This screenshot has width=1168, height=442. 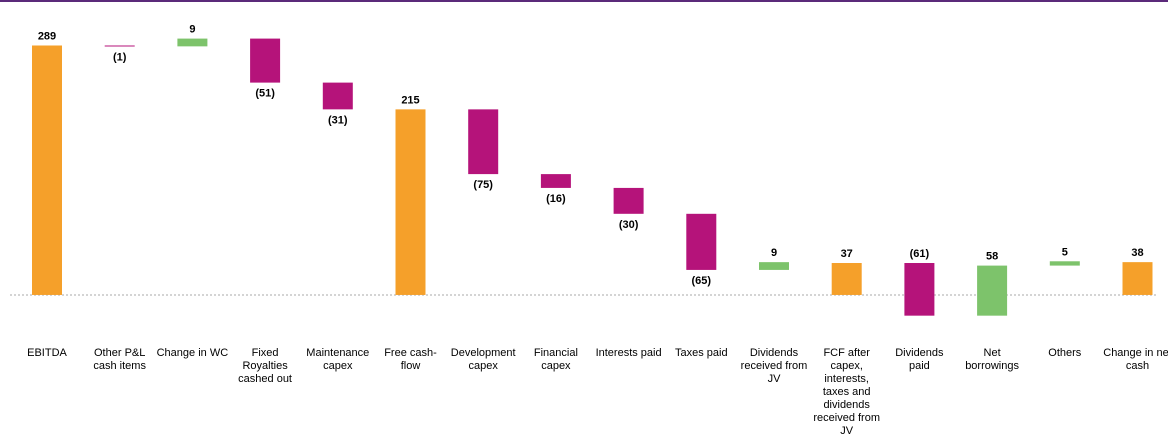 What do you see at coordinates (338, 359) in the screenshot?
I see `category-label: Maintenance capex` at bounding box center [338, 359].